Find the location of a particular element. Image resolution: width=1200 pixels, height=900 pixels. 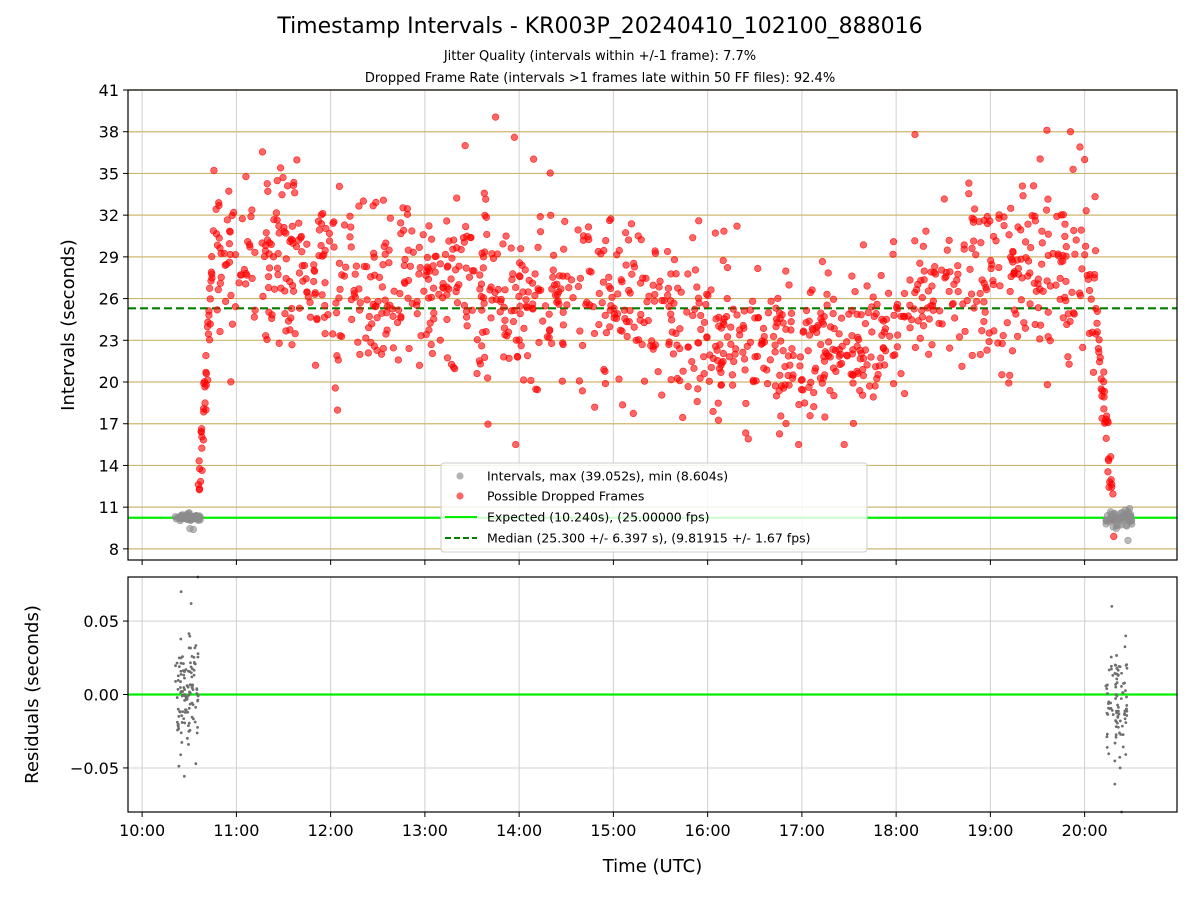

bottom-y-tick-label: 0.05 is located at coordinates (101, 621).